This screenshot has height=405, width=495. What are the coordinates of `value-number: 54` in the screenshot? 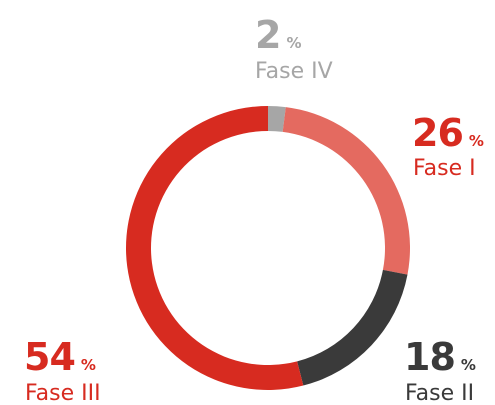 It's located at (49, 357).